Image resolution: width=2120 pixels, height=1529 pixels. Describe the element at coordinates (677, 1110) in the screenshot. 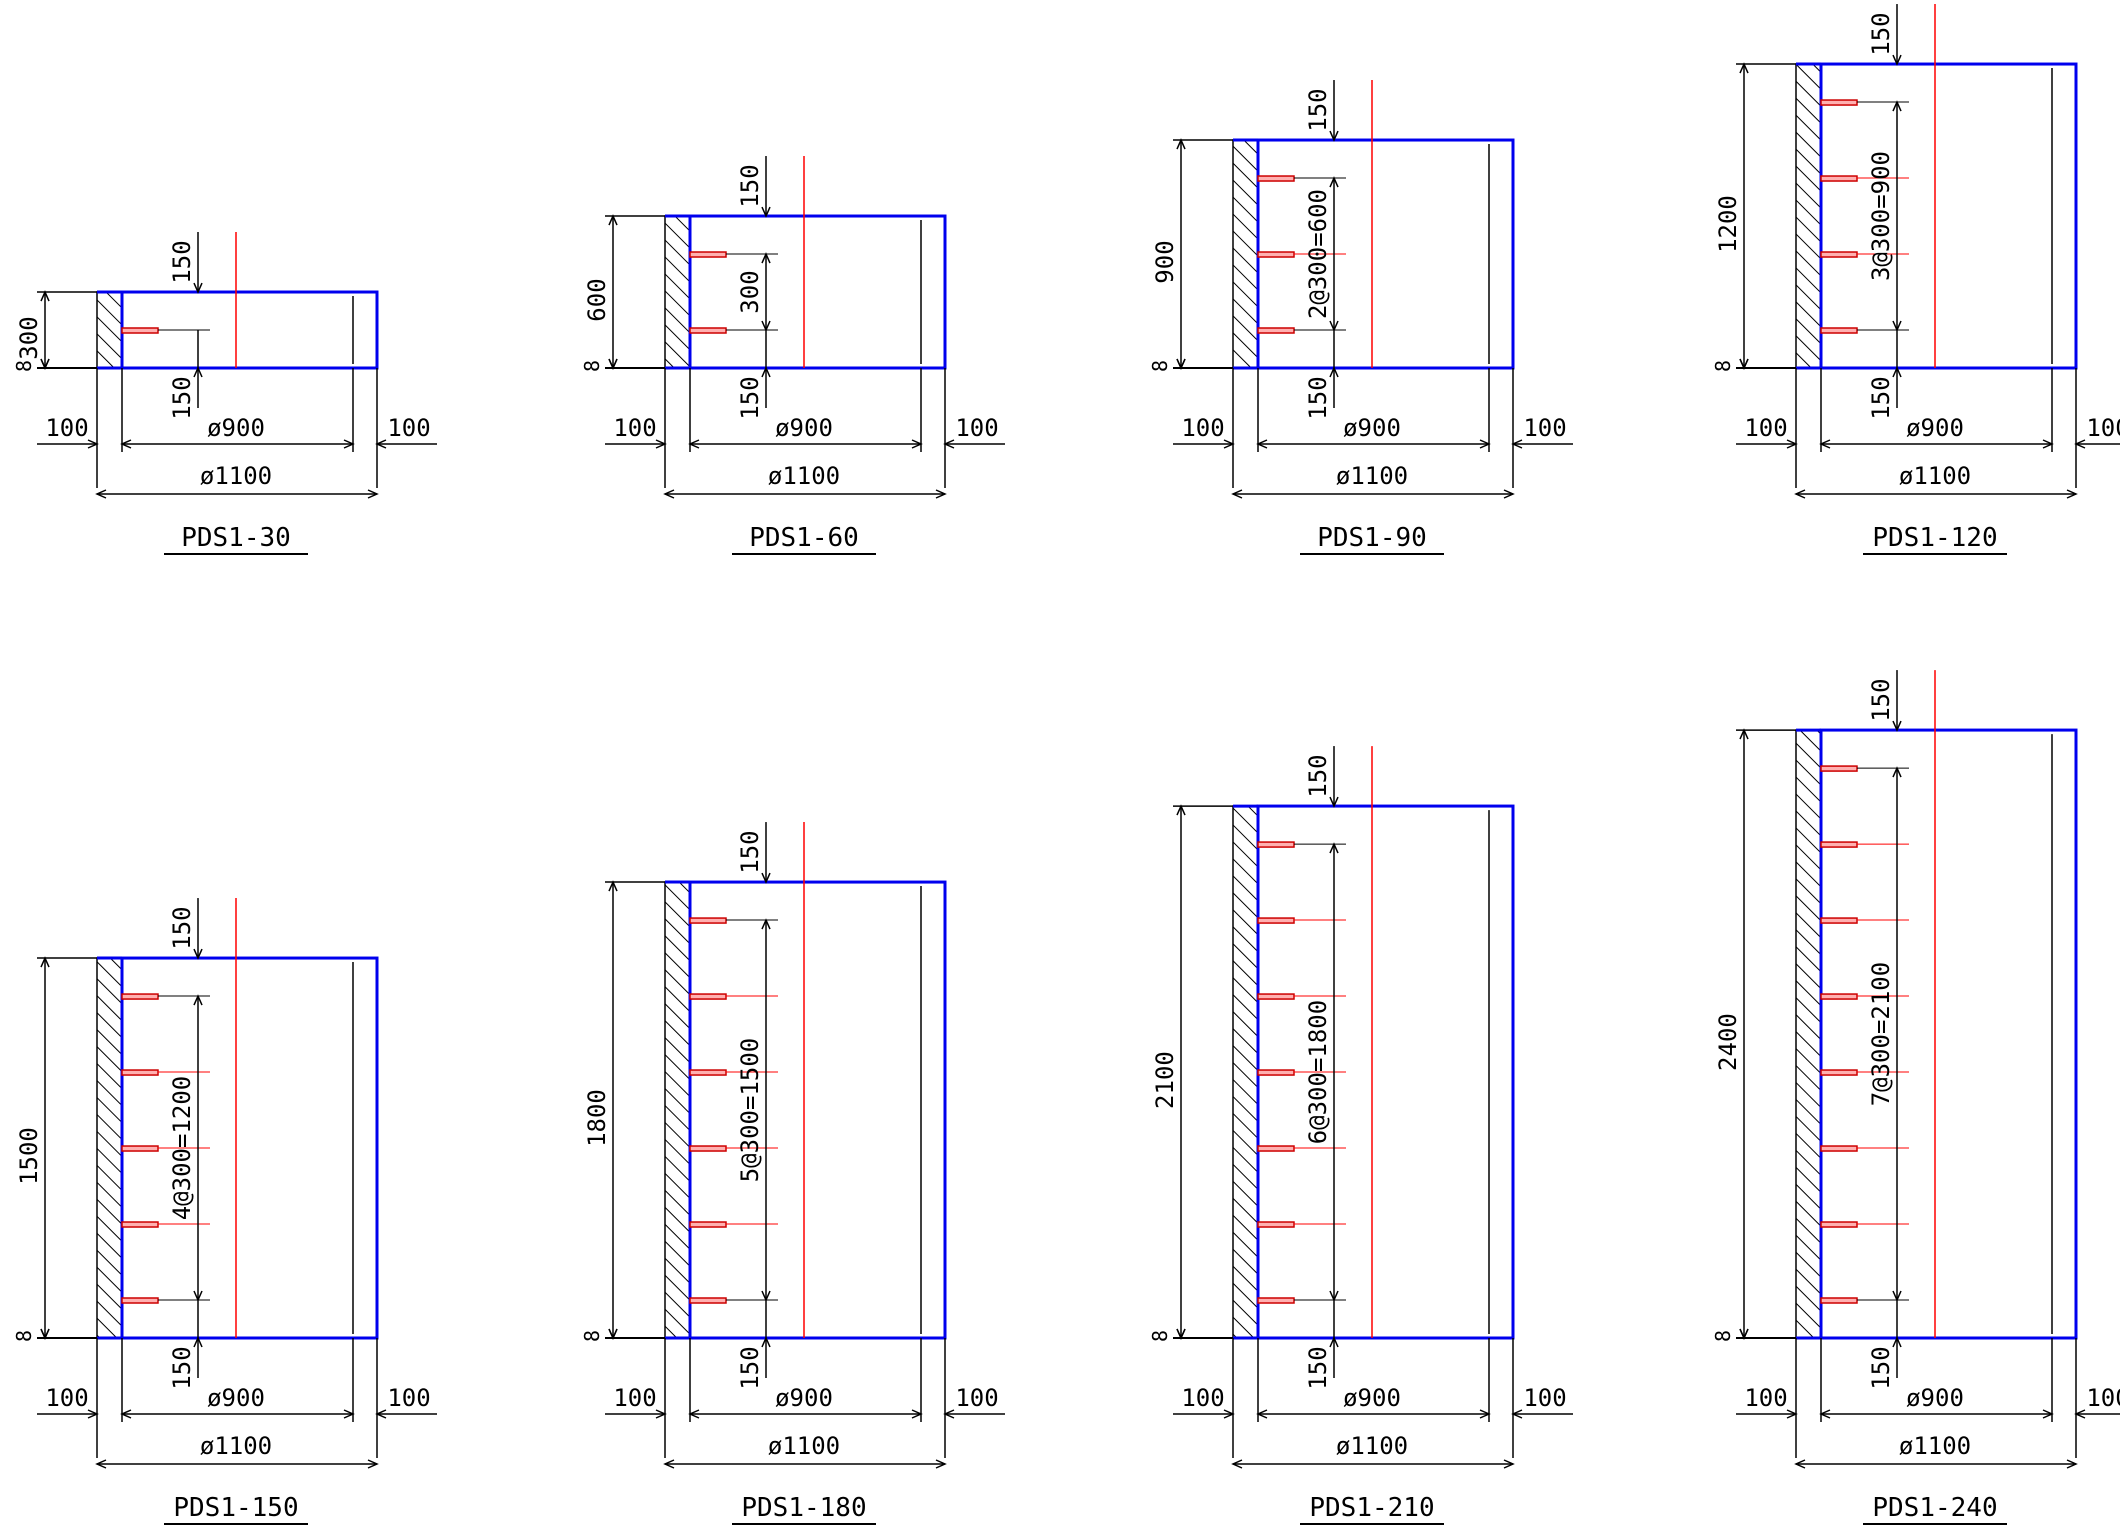

I see `wall-hatch` at that location.